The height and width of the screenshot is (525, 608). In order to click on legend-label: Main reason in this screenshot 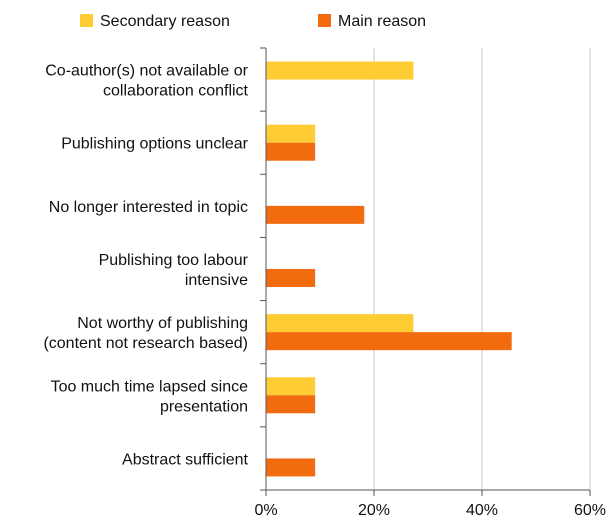, I will do `click(382, 21)`.